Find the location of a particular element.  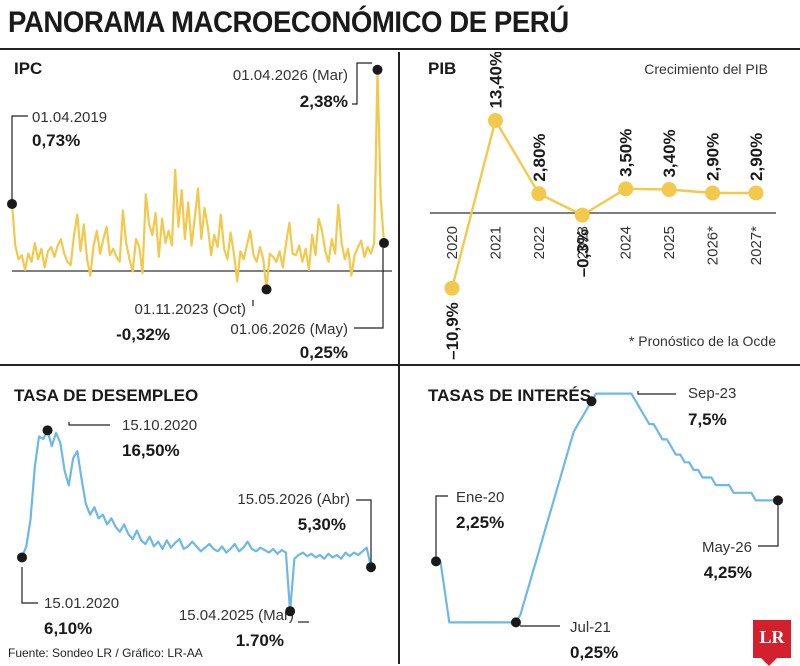

vertical-divider is located at coordinates (399, 358).